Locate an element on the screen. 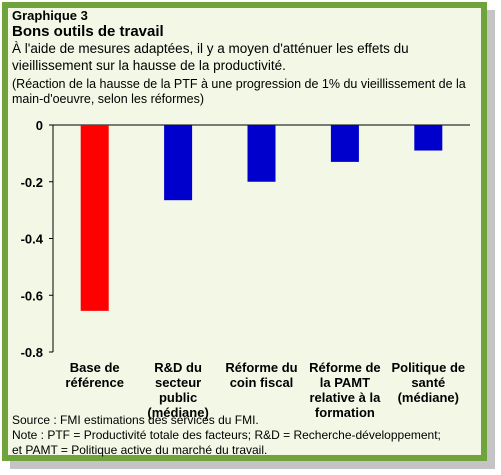  chart-title: Bons outils de travail is located at coordinates (88, 31).